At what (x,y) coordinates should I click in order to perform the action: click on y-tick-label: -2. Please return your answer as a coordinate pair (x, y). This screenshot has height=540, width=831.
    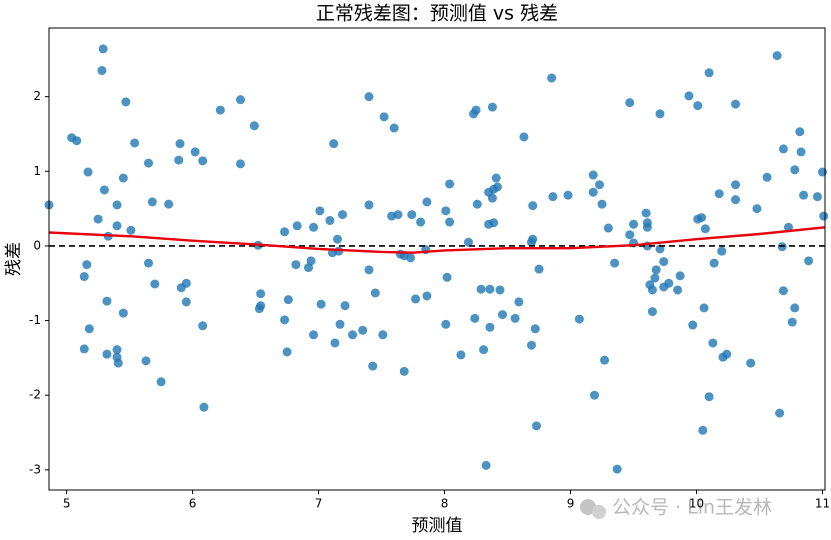
    Looking at the image, I should click on (35, 395).